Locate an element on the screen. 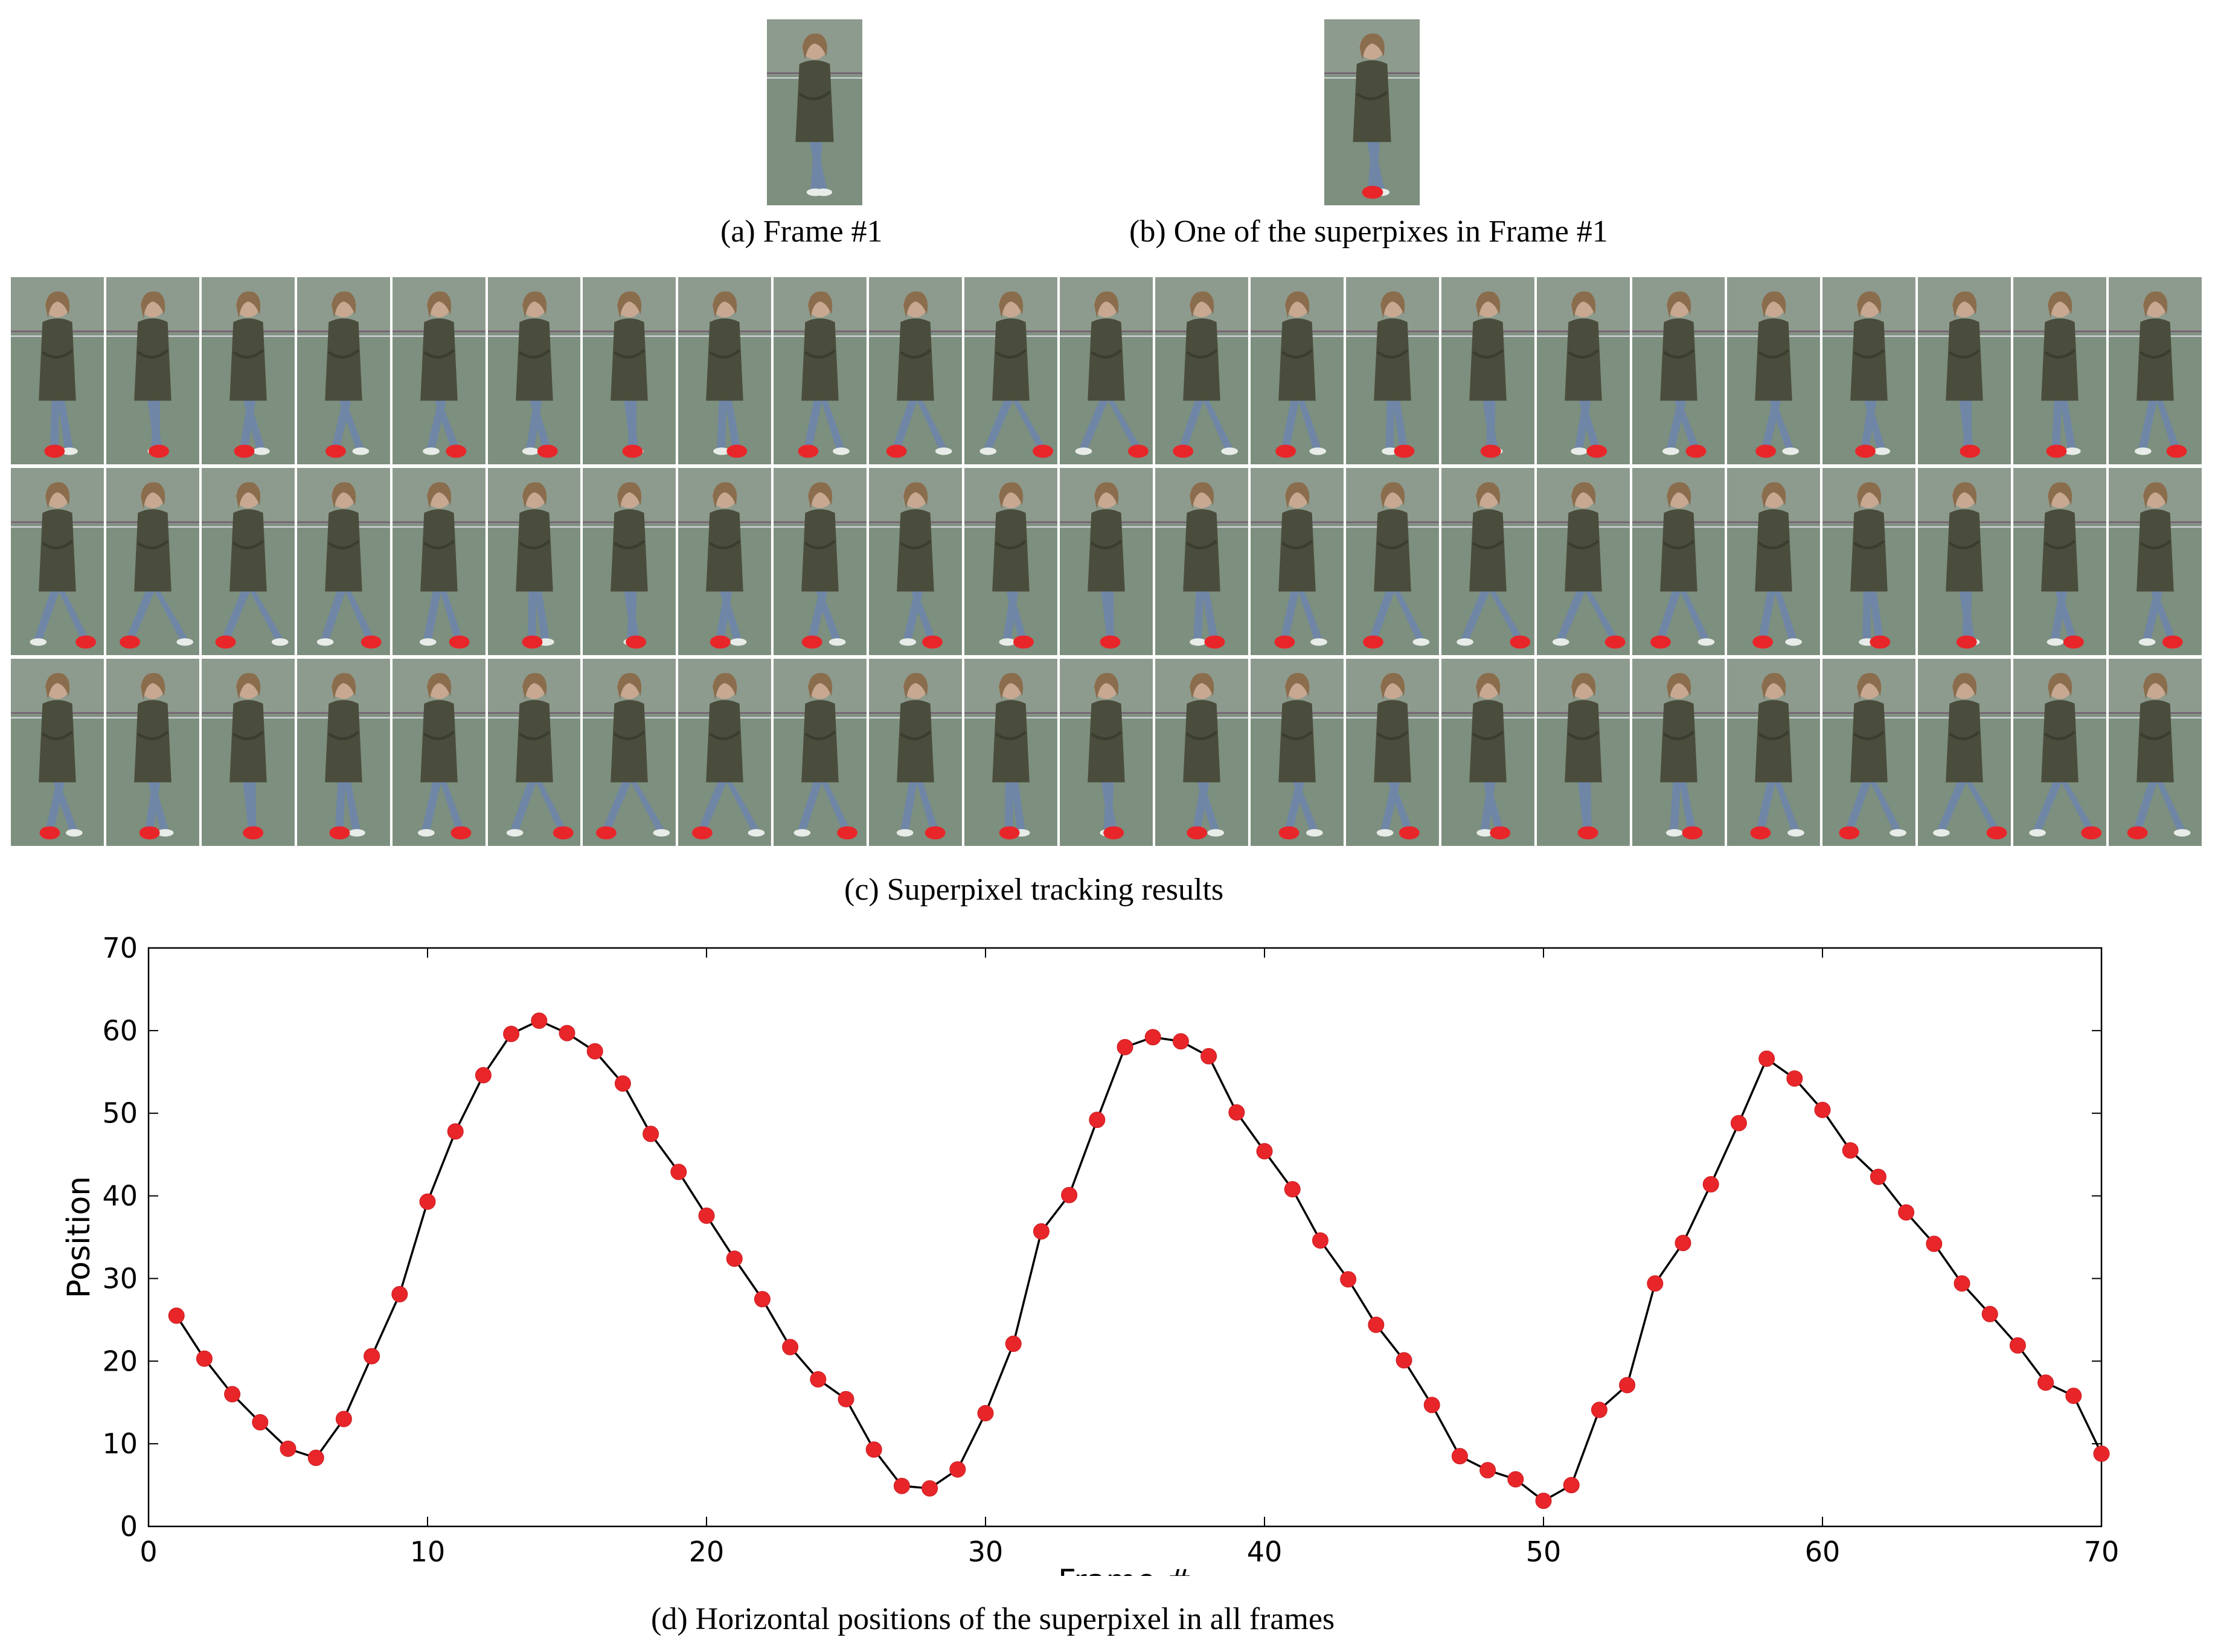 The image size is (2215, 1652). x-tick-label: 60 is located at coordinates (1823, 1551).